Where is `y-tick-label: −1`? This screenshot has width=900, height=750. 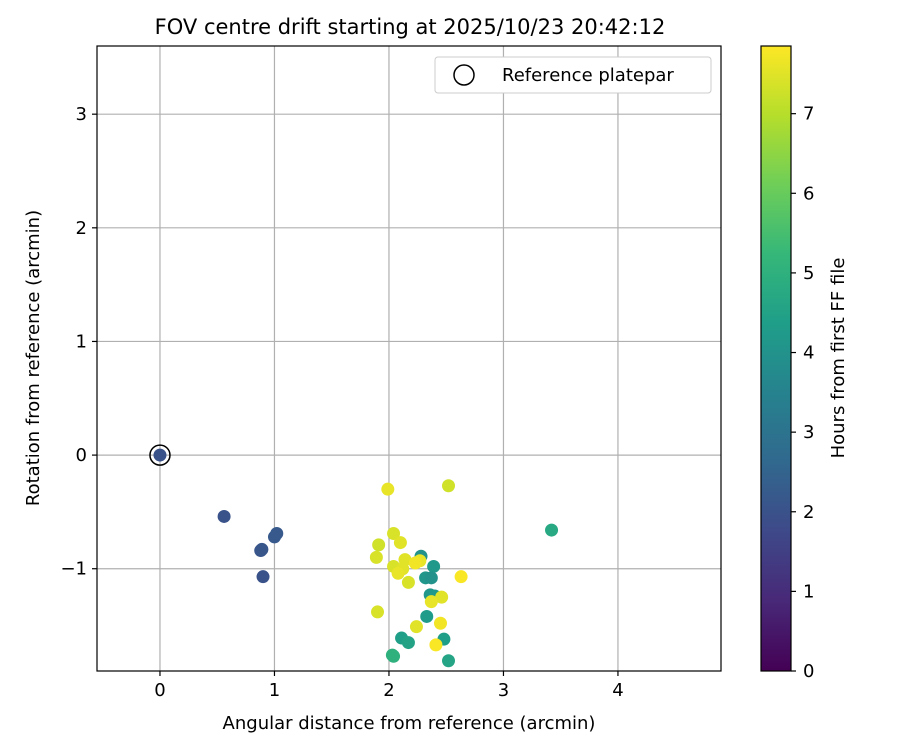 y-tick-label: −1 is located at coordinates (73, 569).